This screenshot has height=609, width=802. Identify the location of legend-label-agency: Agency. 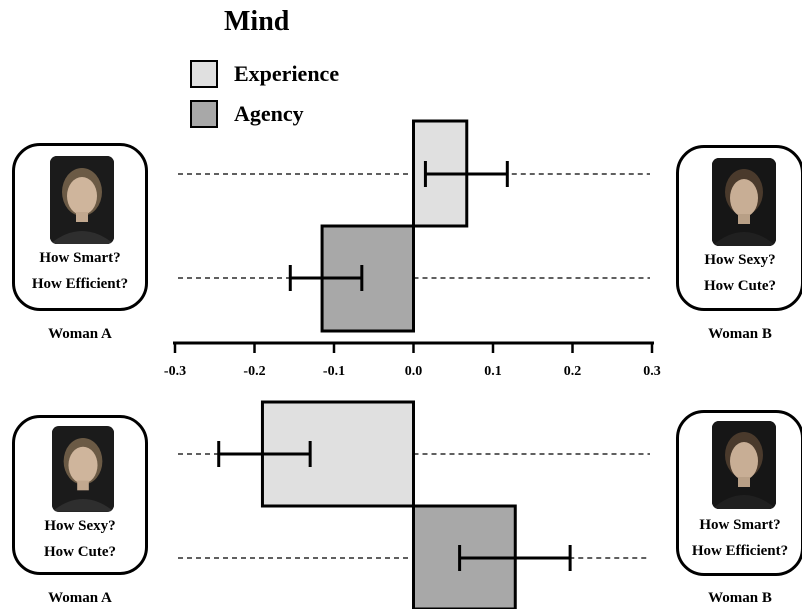
(269, 113).